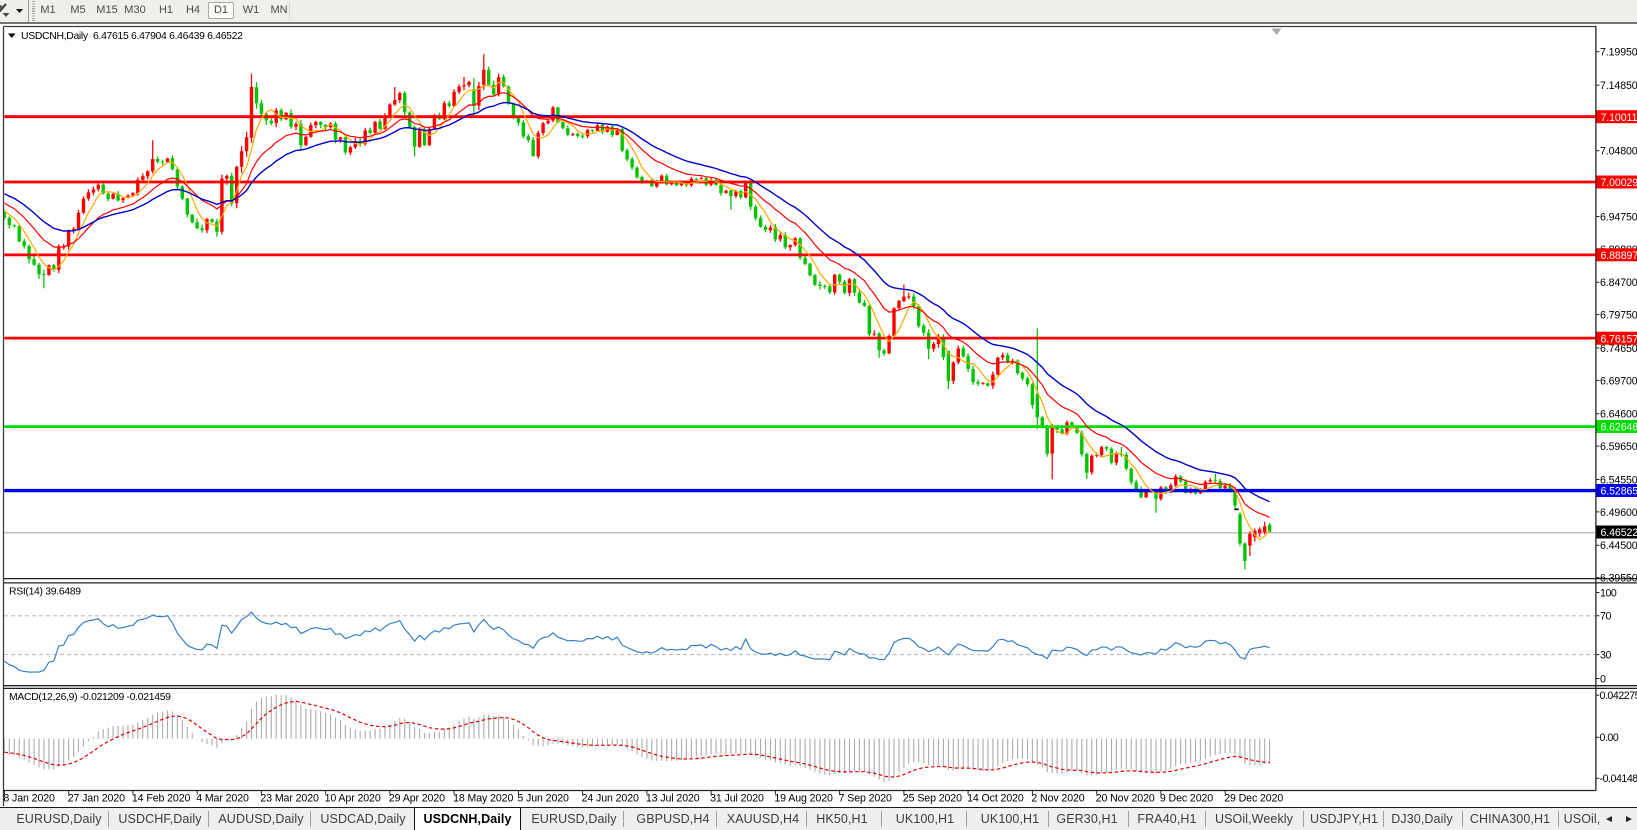 This screenshot has width=1637, height=830. I want to click on svg-text: 6.44500, so click(1618, 546).